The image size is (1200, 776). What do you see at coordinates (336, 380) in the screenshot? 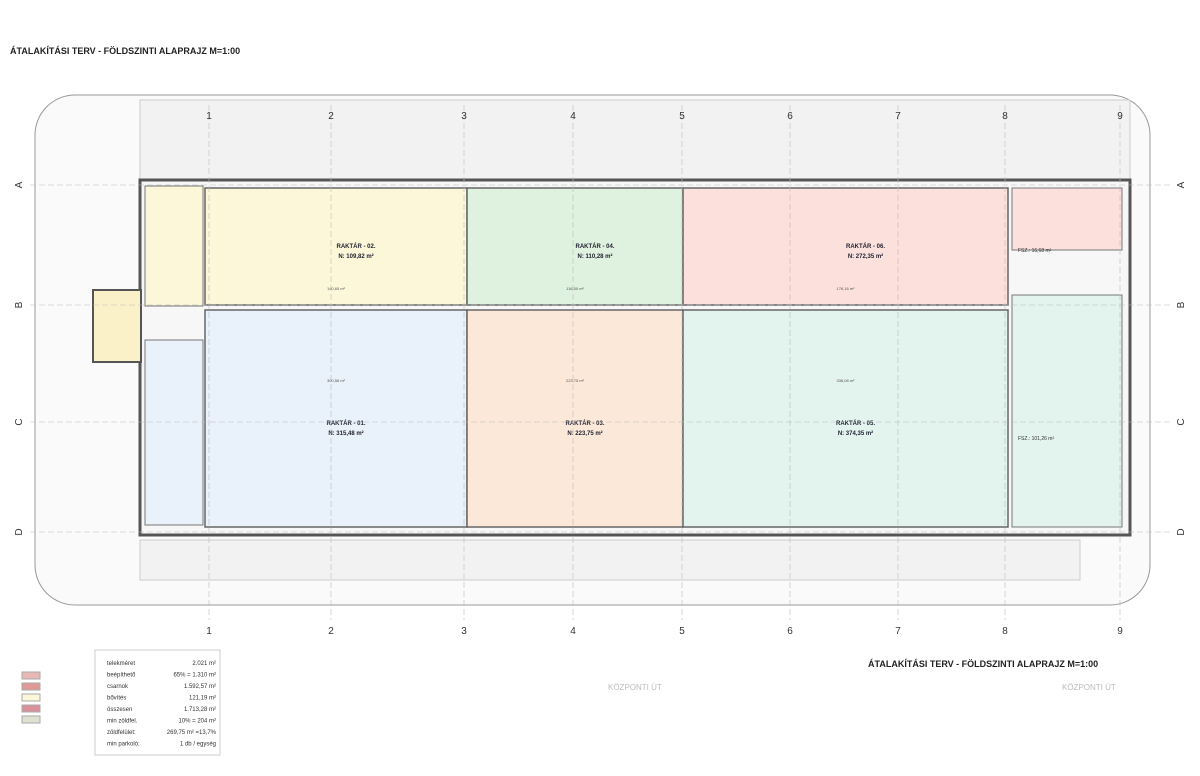
I see `room-gross-area: 300,56 m²` at bounding box center [336, 380].